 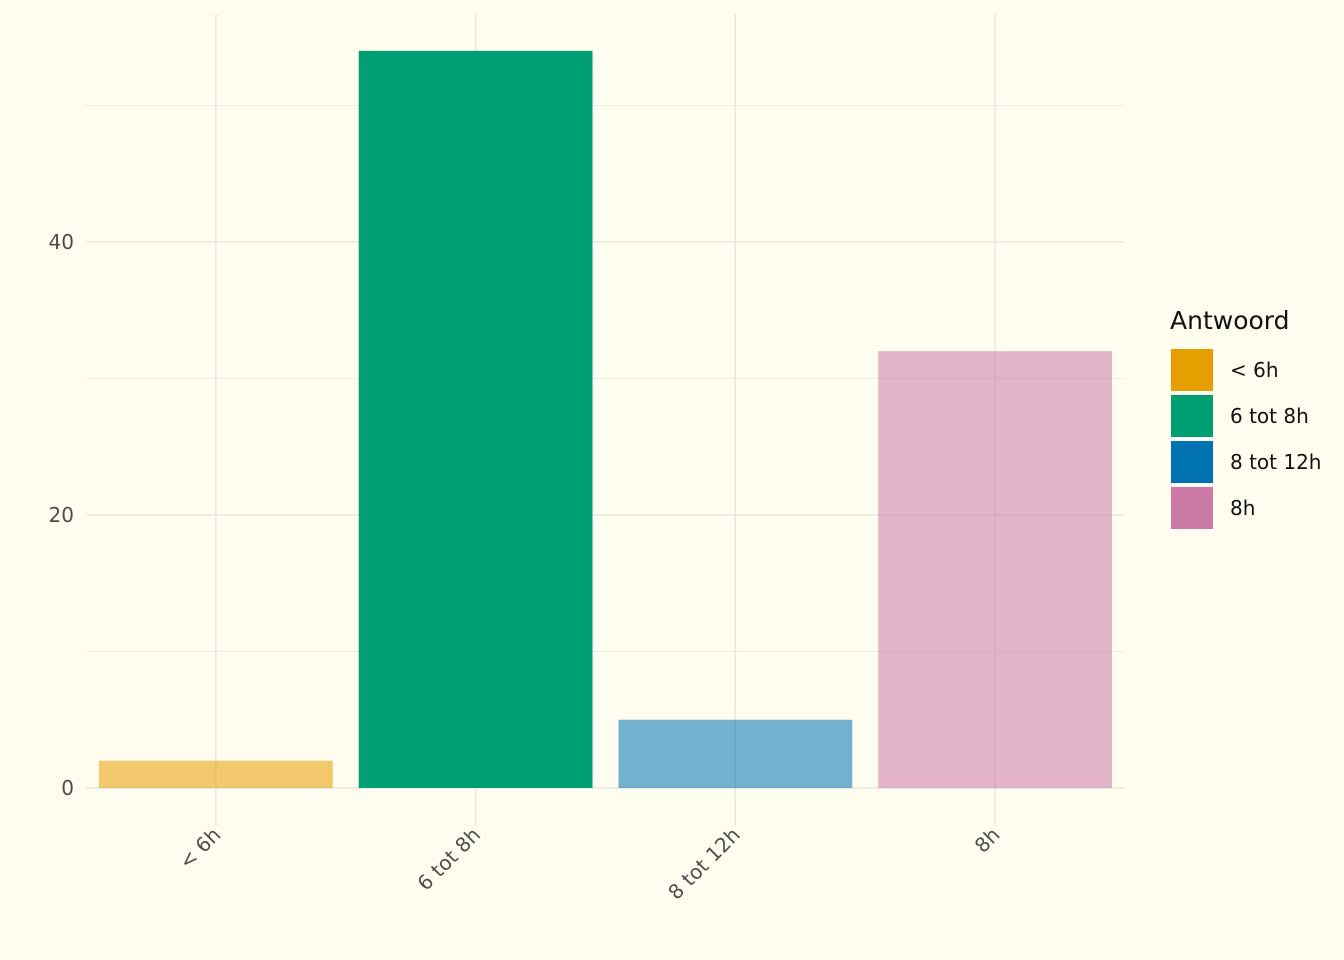 I want to click on legend-label: < 6h, so click(x=1254, y=370).